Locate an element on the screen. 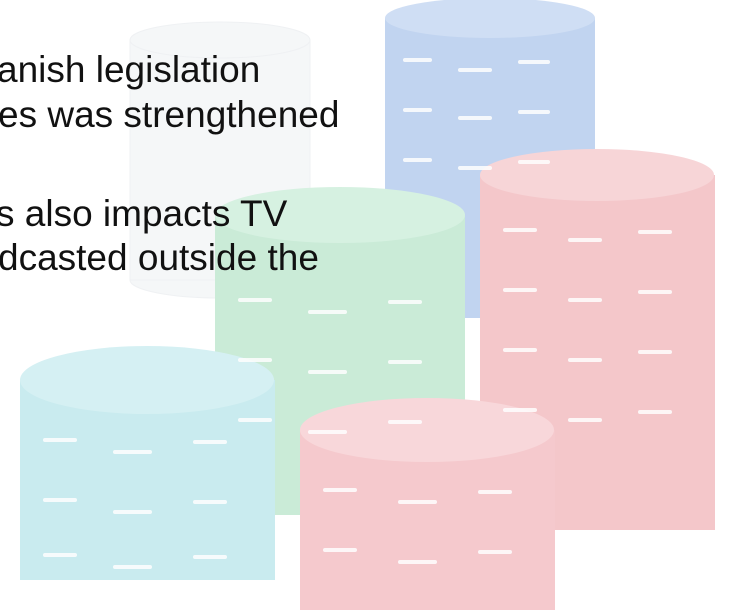  body-text-line-3: s also impacts TV is located at coordinates (144, 213).